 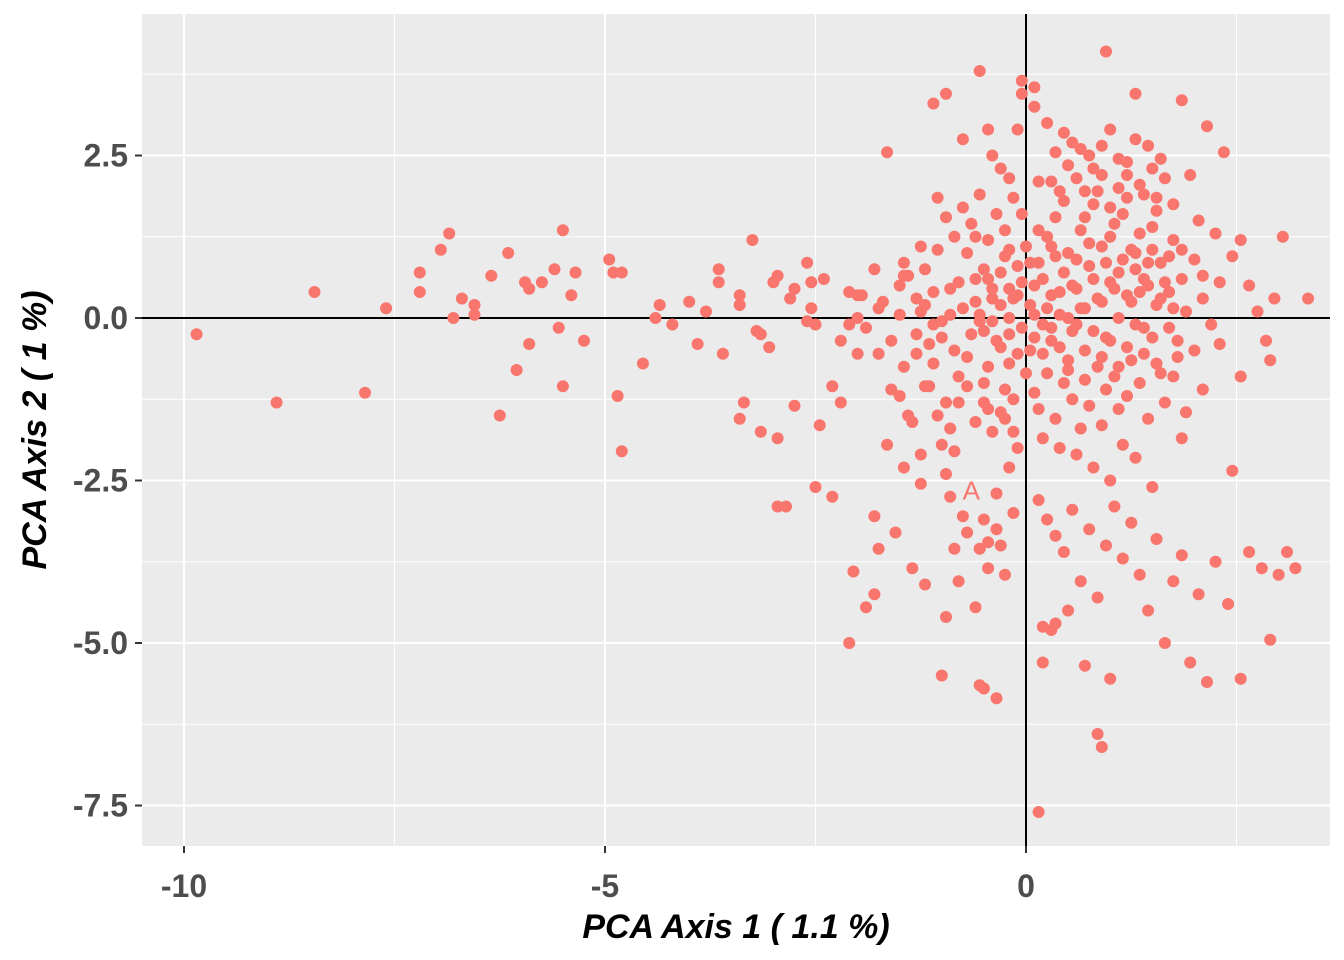 I want to click on group-label: A, so click(x=972, y=490).